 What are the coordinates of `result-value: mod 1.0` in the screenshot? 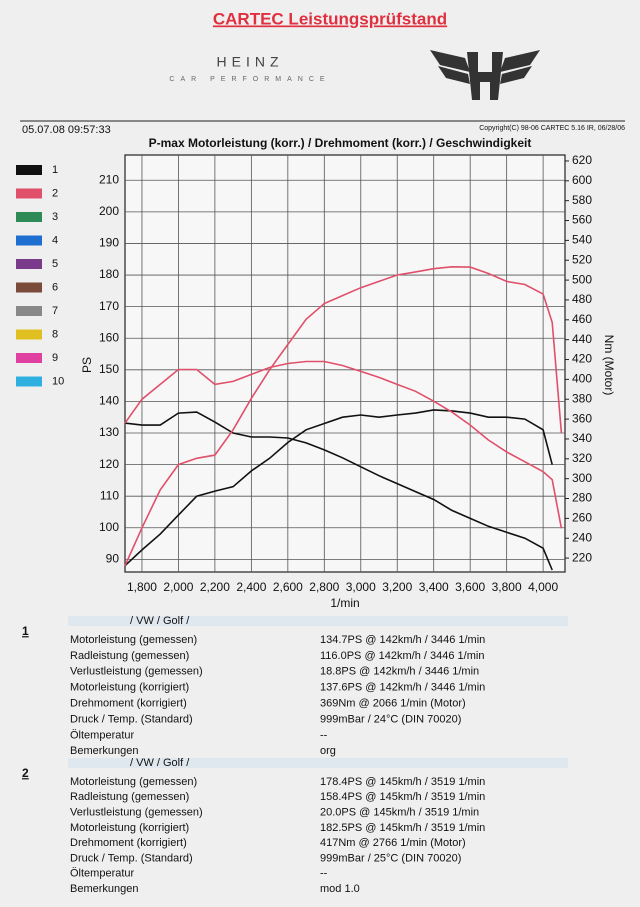 It's located at (340, 889).